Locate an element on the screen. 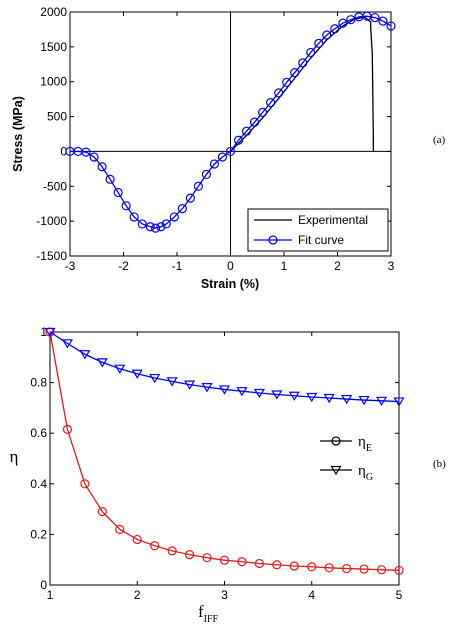 Image resolution: width=451 pixels, height=633 pixels. a-ytick-label-4: 500 is located at coordinates (57, 117).